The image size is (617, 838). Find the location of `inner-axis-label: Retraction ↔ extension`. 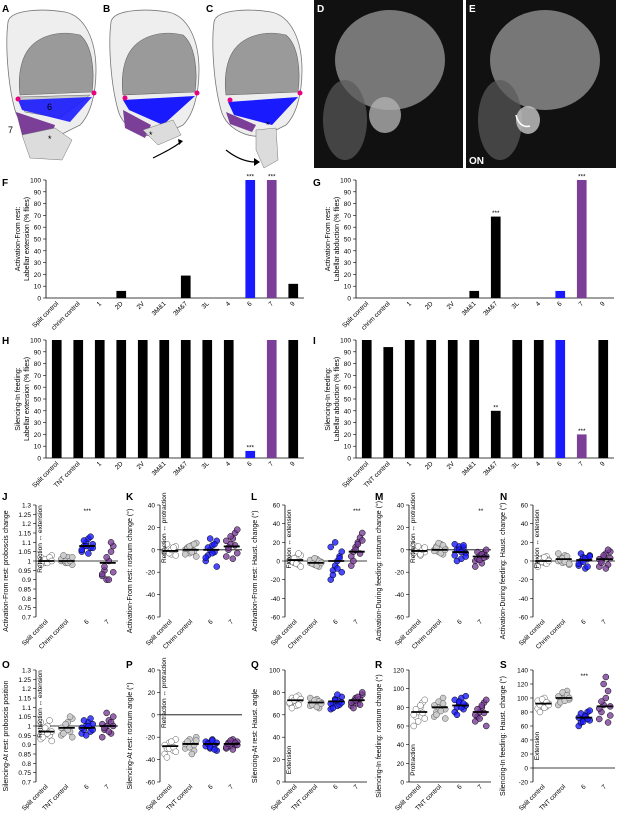

inner-axis-label: Retraction ↔ extension is located at coordinates (40, 704).